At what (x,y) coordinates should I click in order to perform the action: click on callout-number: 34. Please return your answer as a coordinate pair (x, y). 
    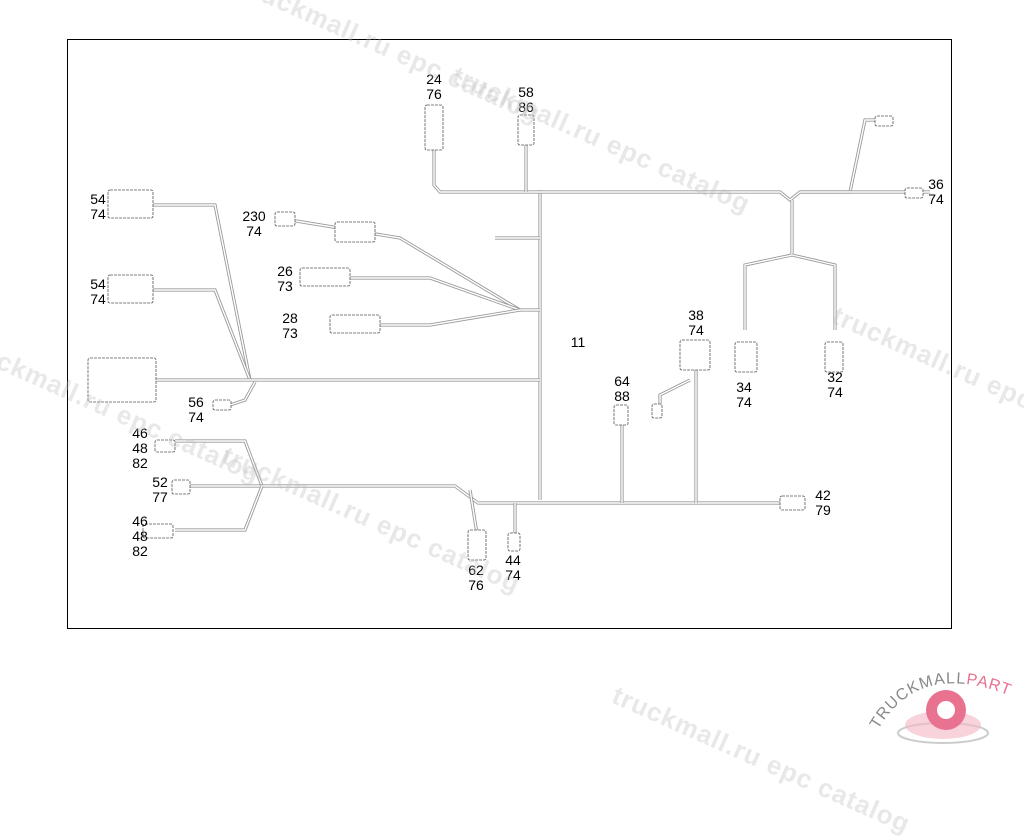
    Looking at the image, I should click on (744, 387).